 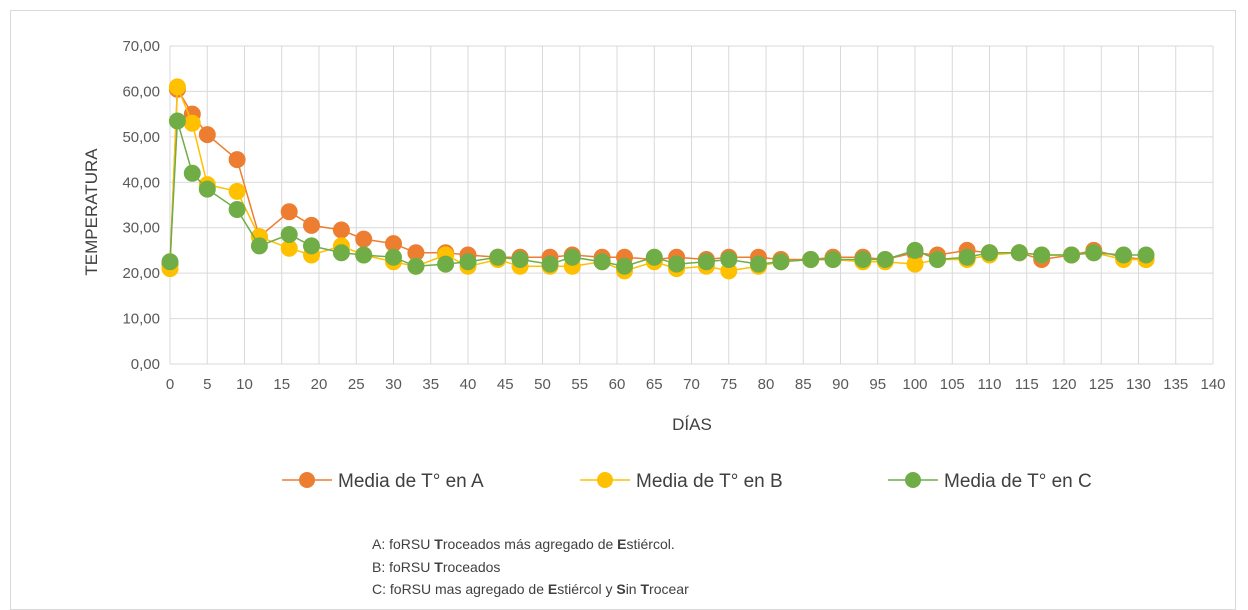 What do you see at coordinates (319, 384) in the screenshot?
I see `x-tick-label: 20` at bounding box center [319, 384].